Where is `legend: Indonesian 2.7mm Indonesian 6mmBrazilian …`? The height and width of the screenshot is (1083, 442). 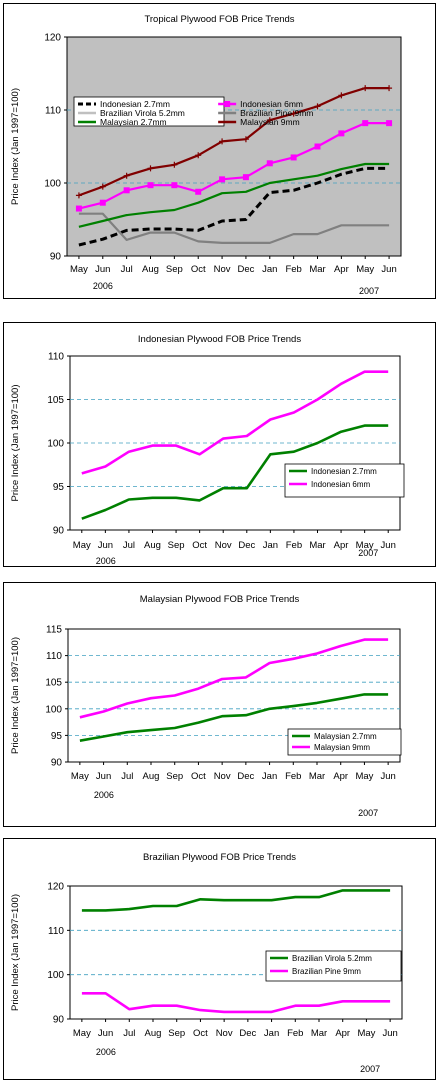 legend: Indonesian 2.7mm Indonesian 6mmBrazilian … is located at coordinates (193, 111).